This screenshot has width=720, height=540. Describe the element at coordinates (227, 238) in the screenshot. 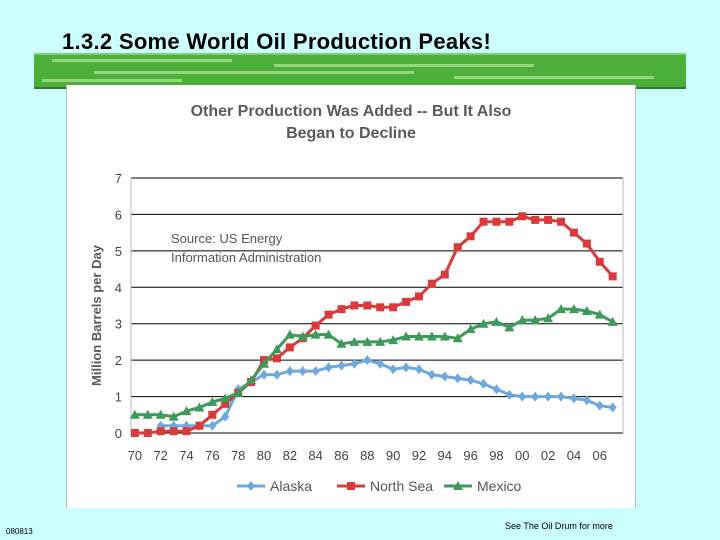

I see `source-annotation-line: Source: US Energy` at that location.